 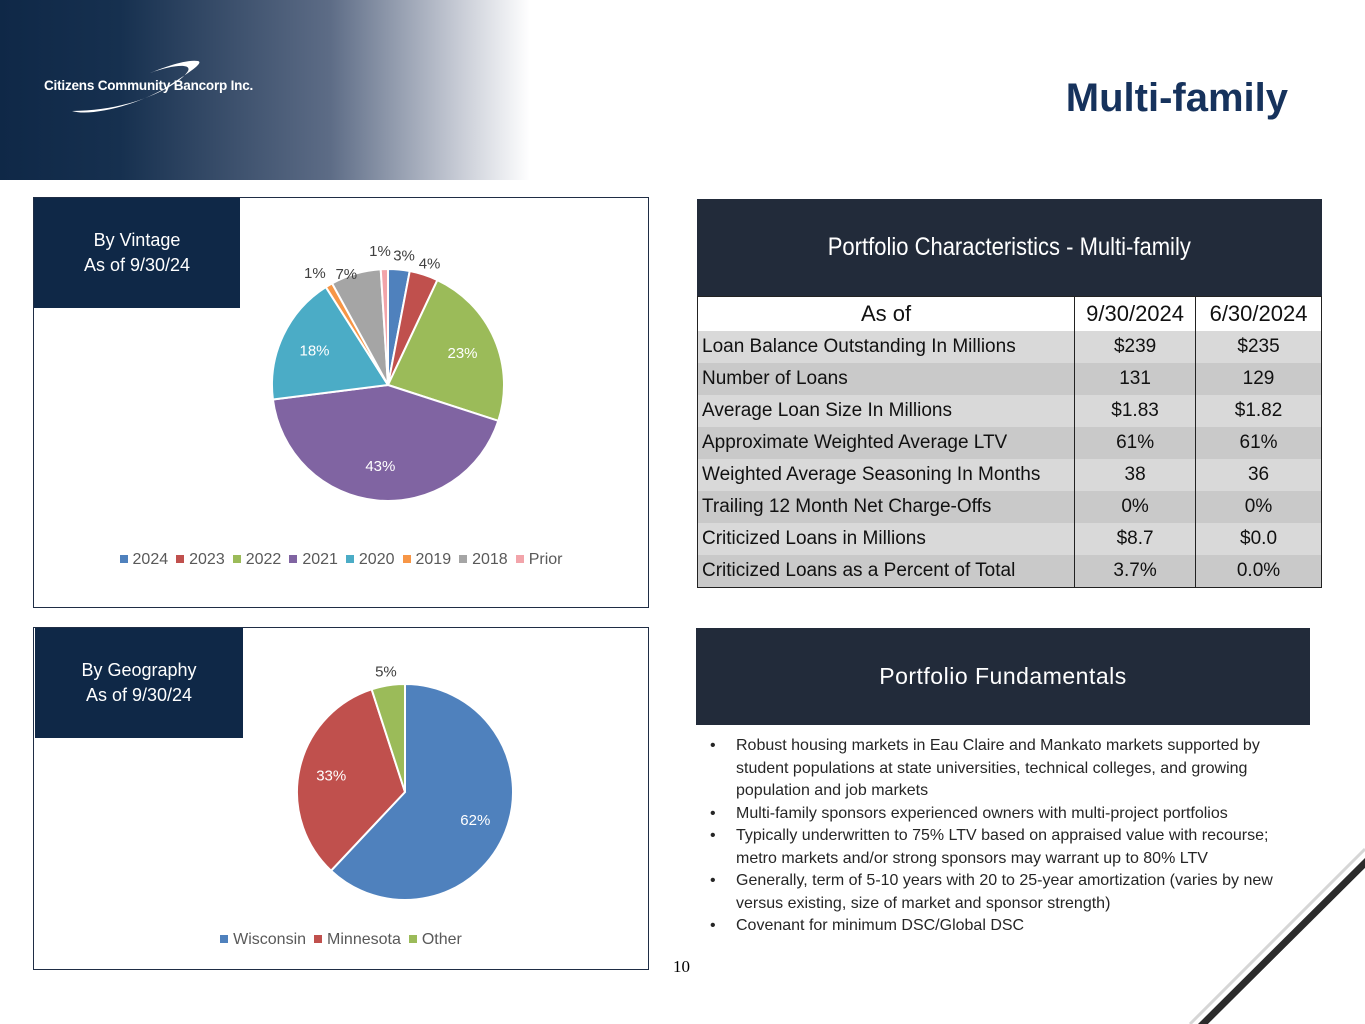 I want to click on legend-item-other: Other, so click(x=435, y=940).